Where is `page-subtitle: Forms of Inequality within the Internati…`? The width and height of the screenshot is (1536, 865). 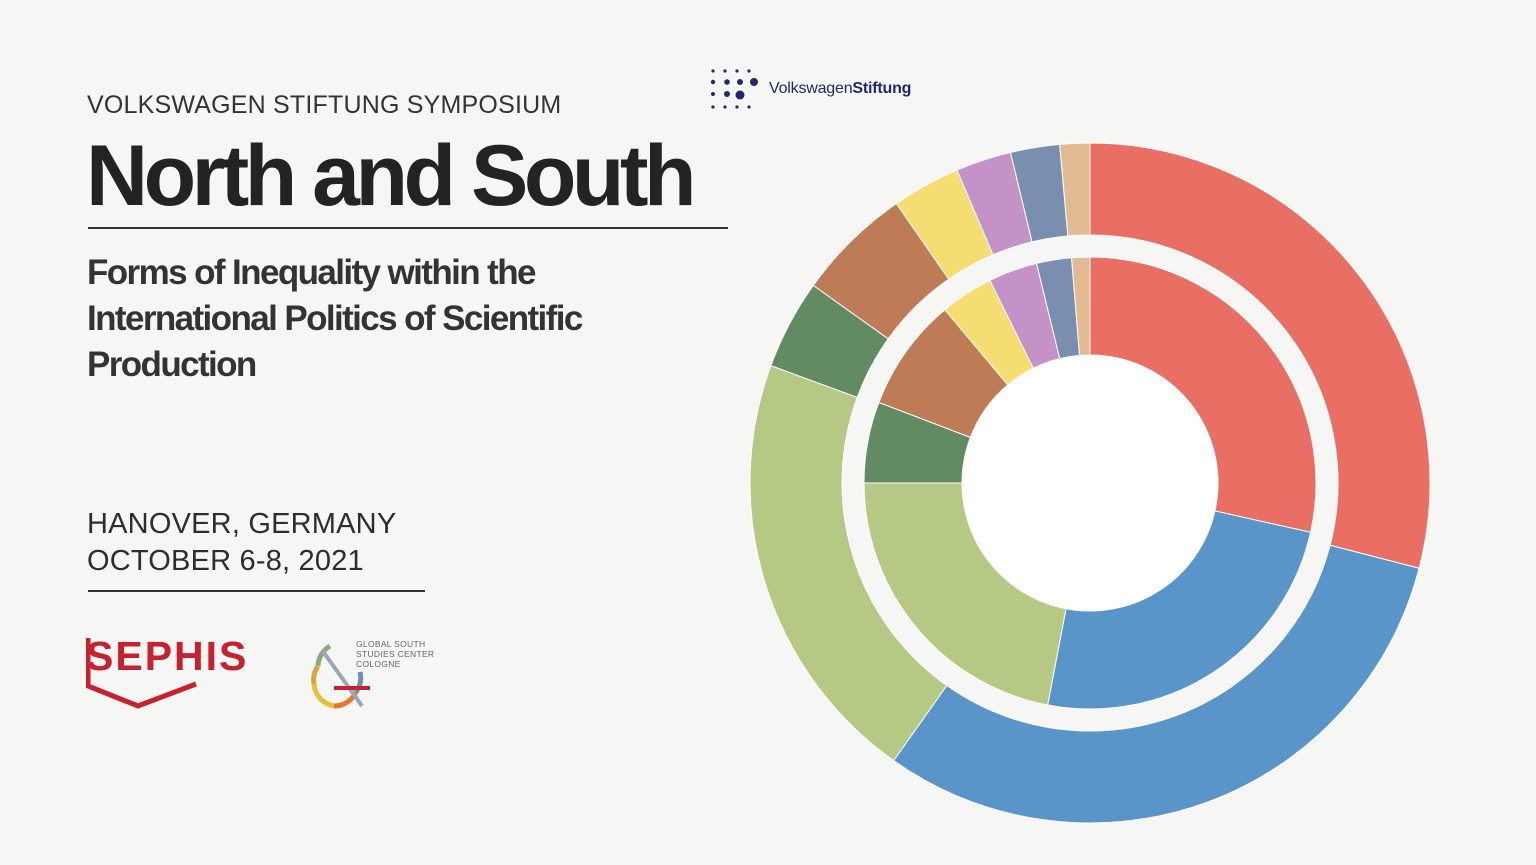 page-subtitle: Forms of Inequality within the Internati… is located at coordinates (335, 318).